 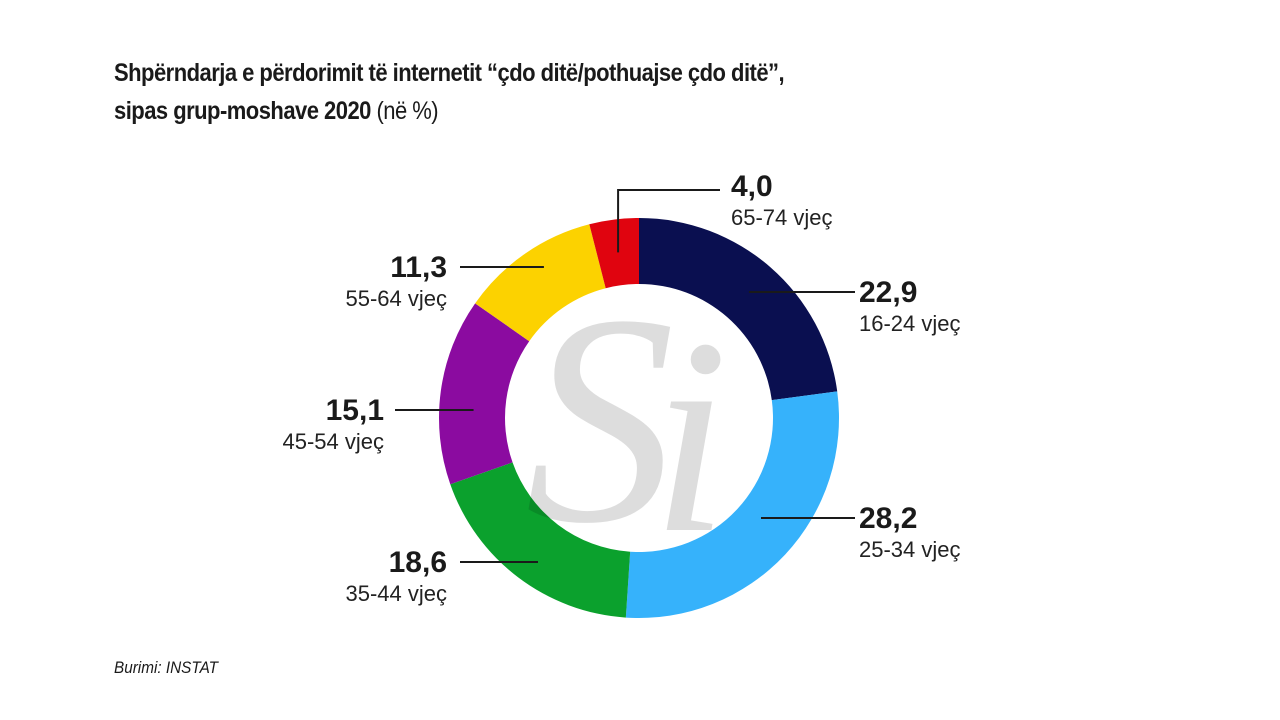 I want to click on svg-text: S, so click(x=600, y=419).